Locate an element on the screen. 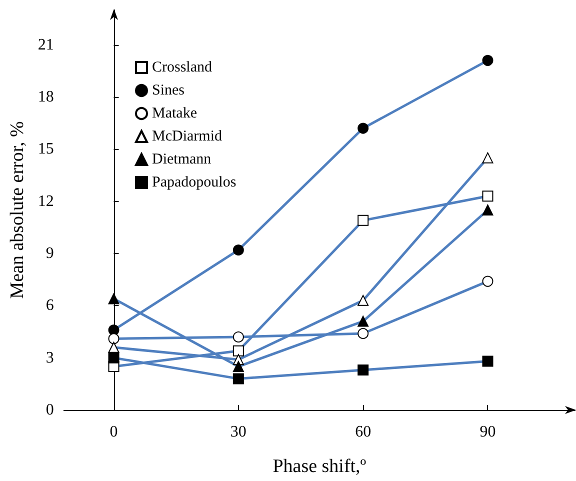  x-tick-label: 30 is located at coordinates (238, 432).